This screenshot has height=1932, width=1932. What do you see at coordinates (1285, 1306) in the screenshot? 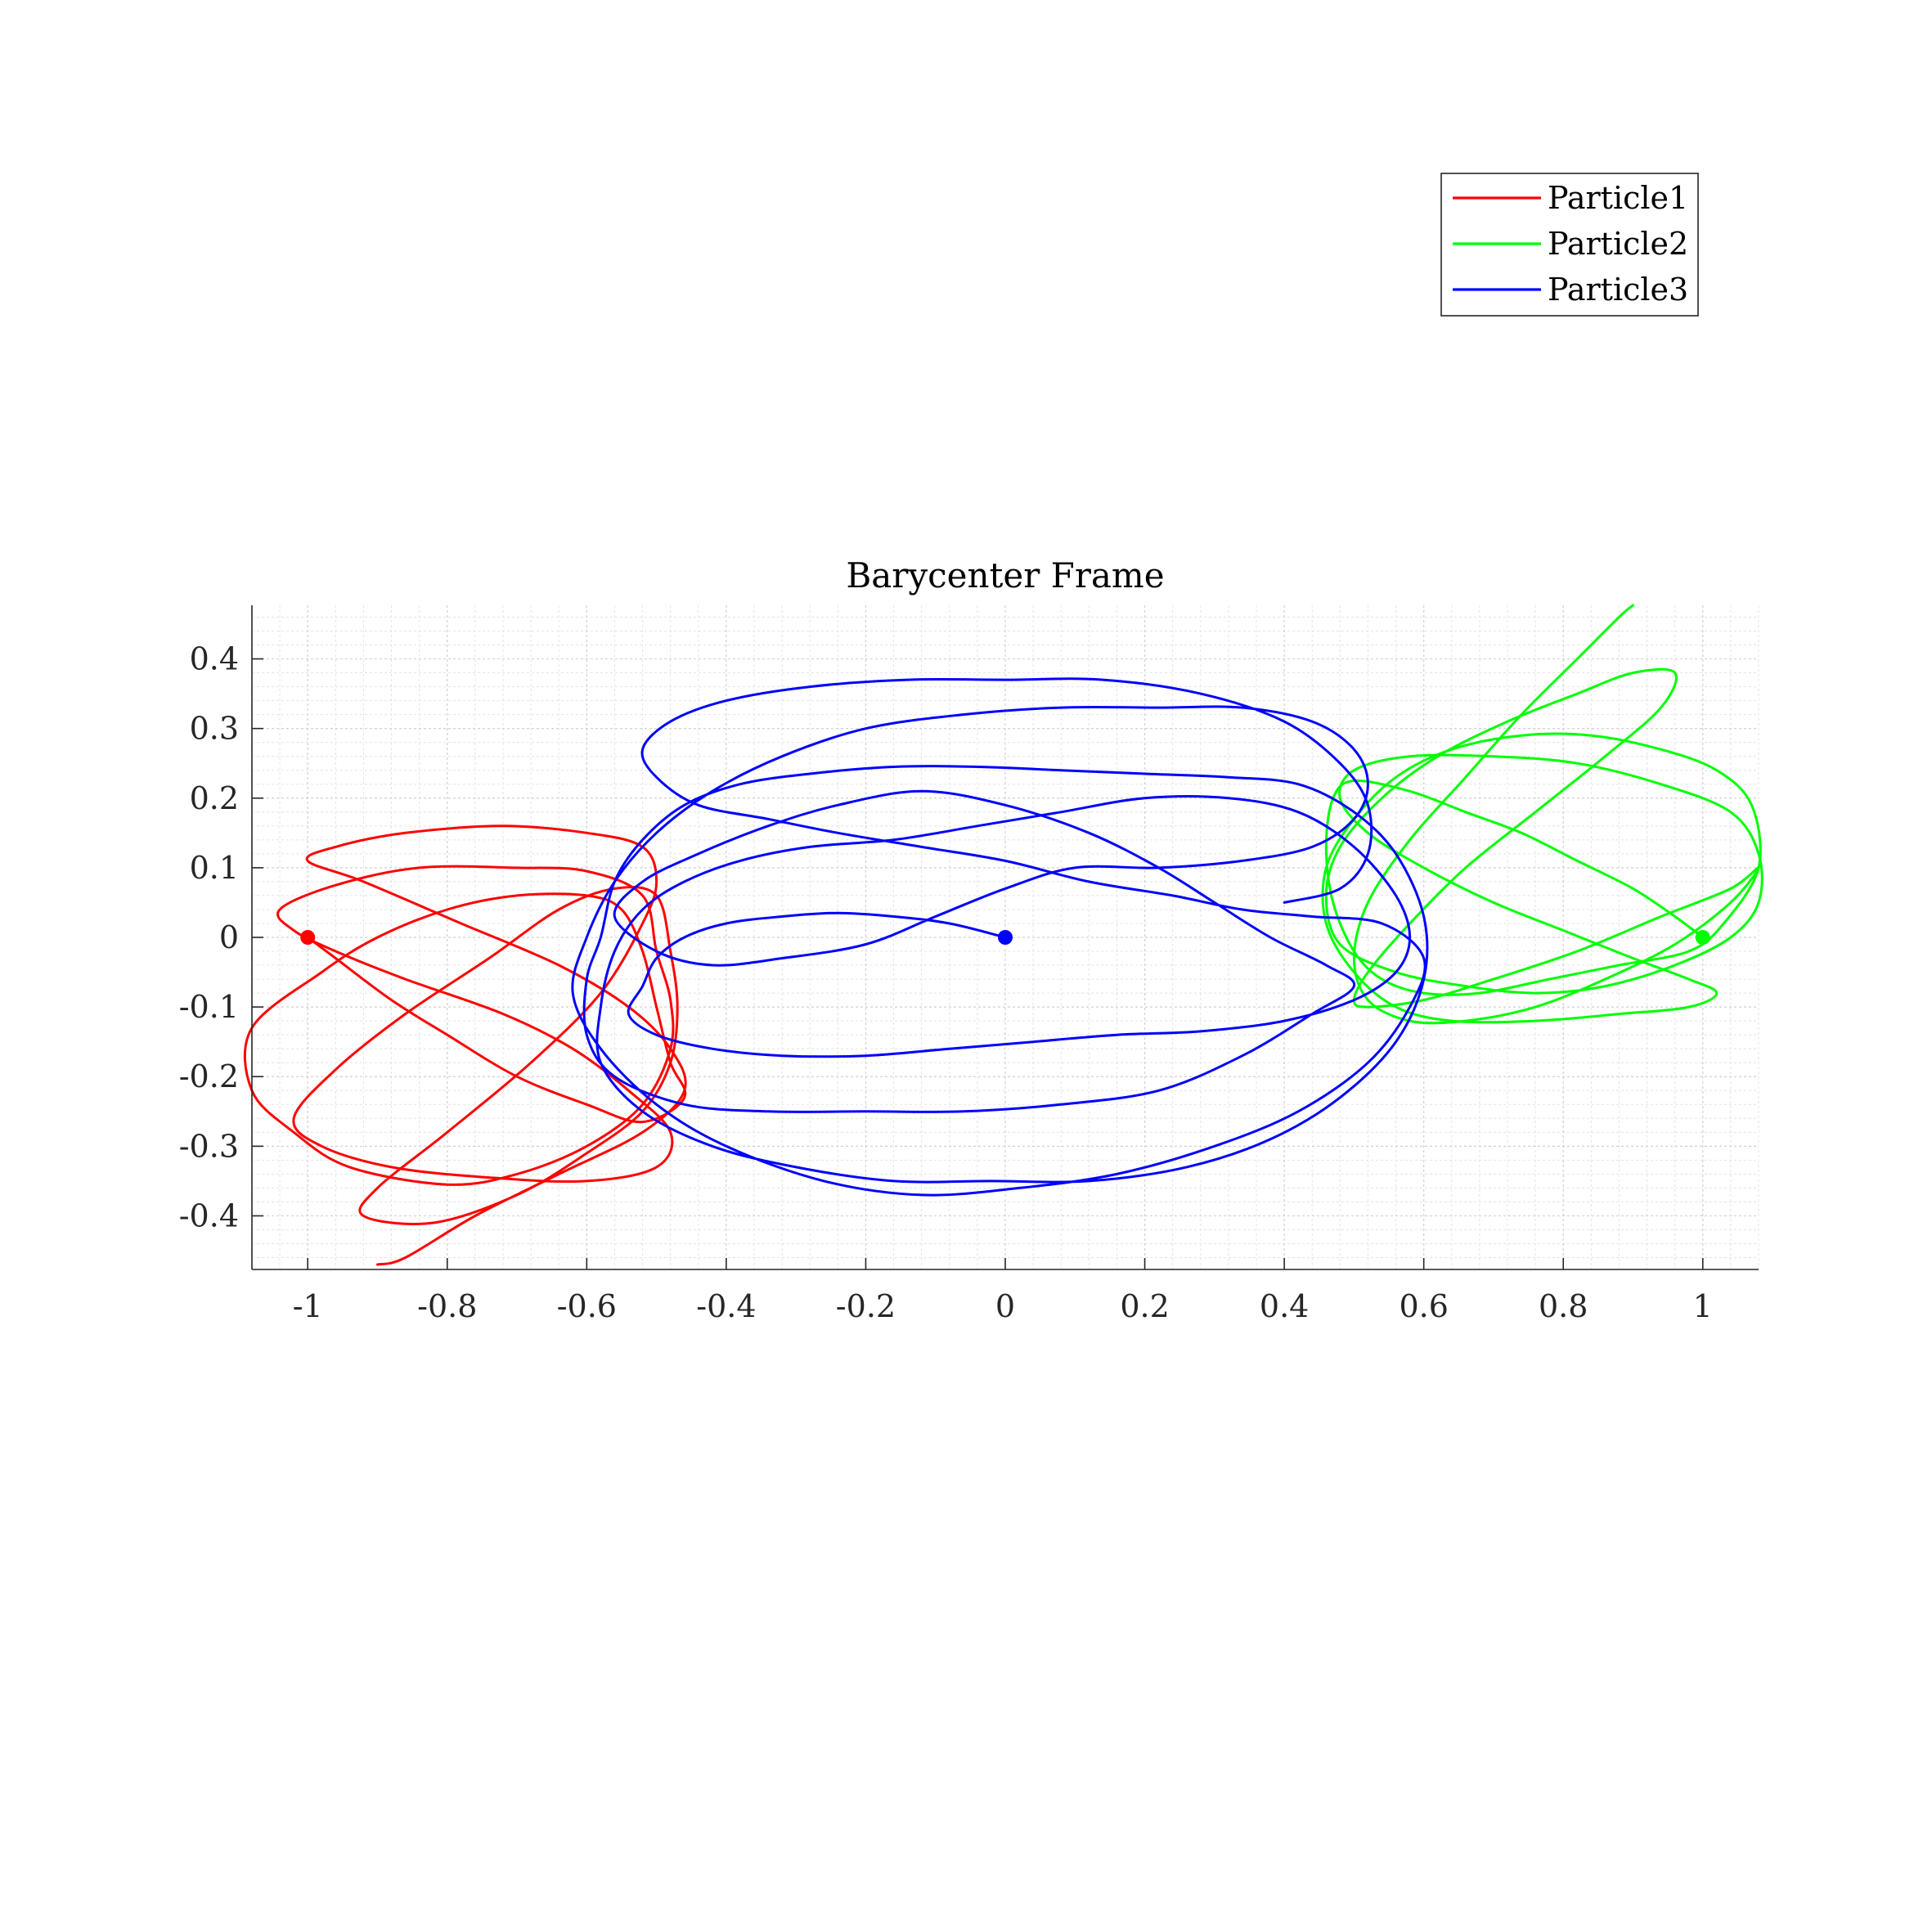
I see `x-tick-label: 0.4` at bounding box center [1285, 1306].